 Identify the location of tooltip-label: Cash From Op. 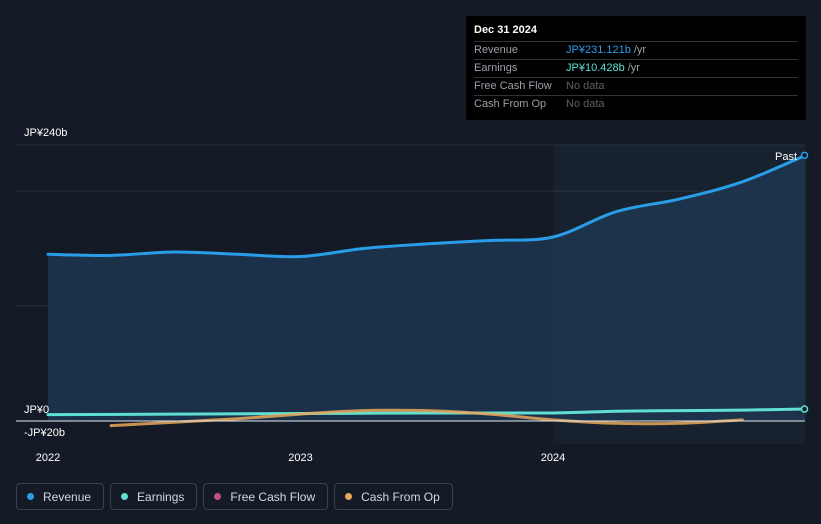
(510, 104).